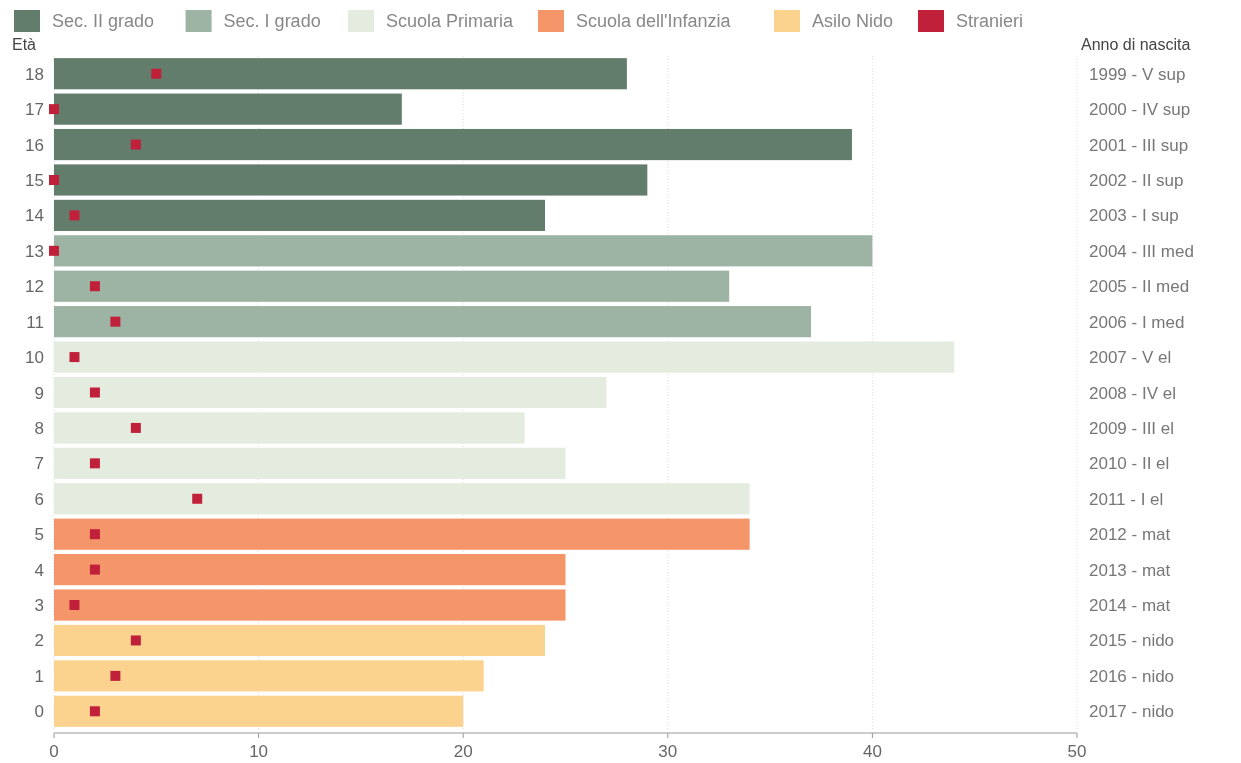 The height and width of the screenshot is (763, 1241). I want to click on y-tick-label: 13, so click(34, 251).